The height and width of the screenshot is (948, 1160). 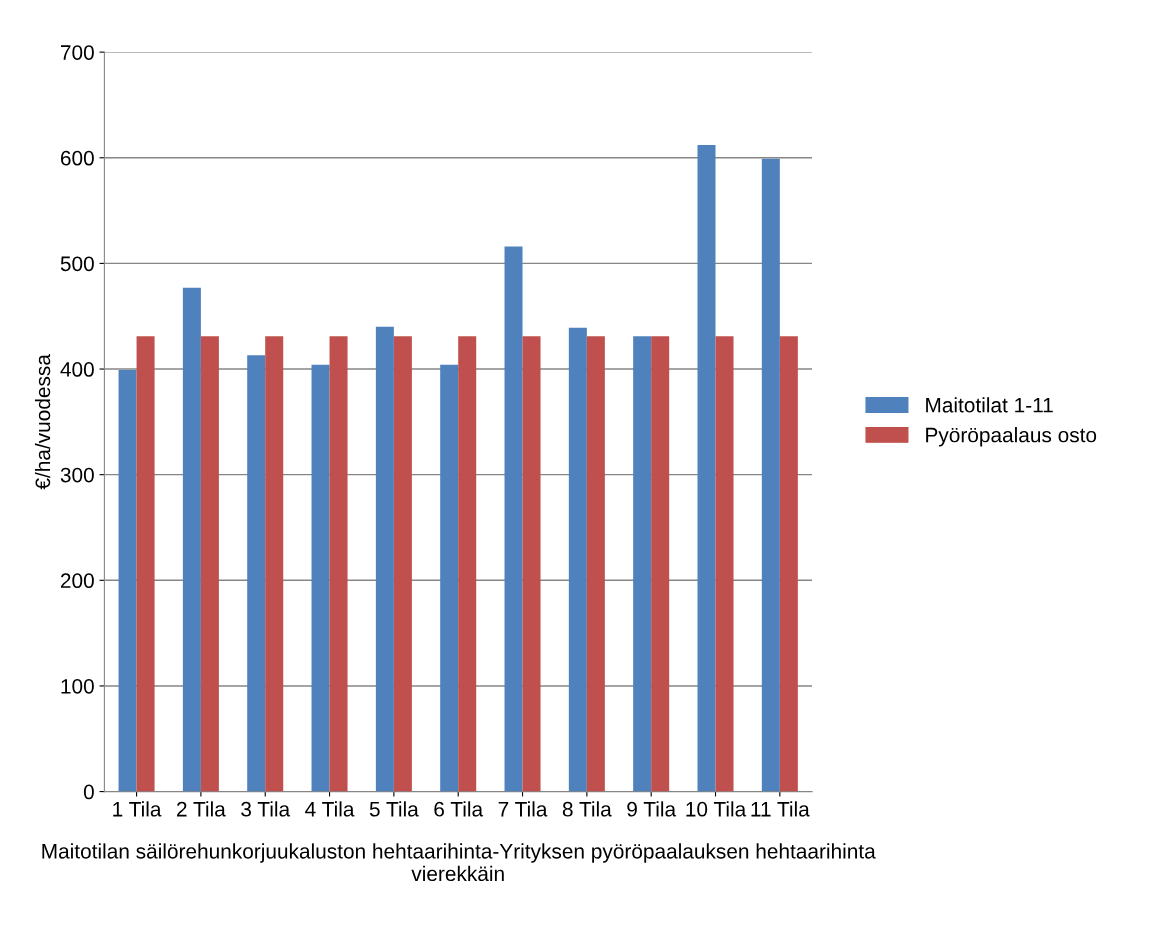 What do you see at coordinates (137, 809) in the screenshot?
I see `x-tick-label: 1 Tila` at bounding box center [137, 809].